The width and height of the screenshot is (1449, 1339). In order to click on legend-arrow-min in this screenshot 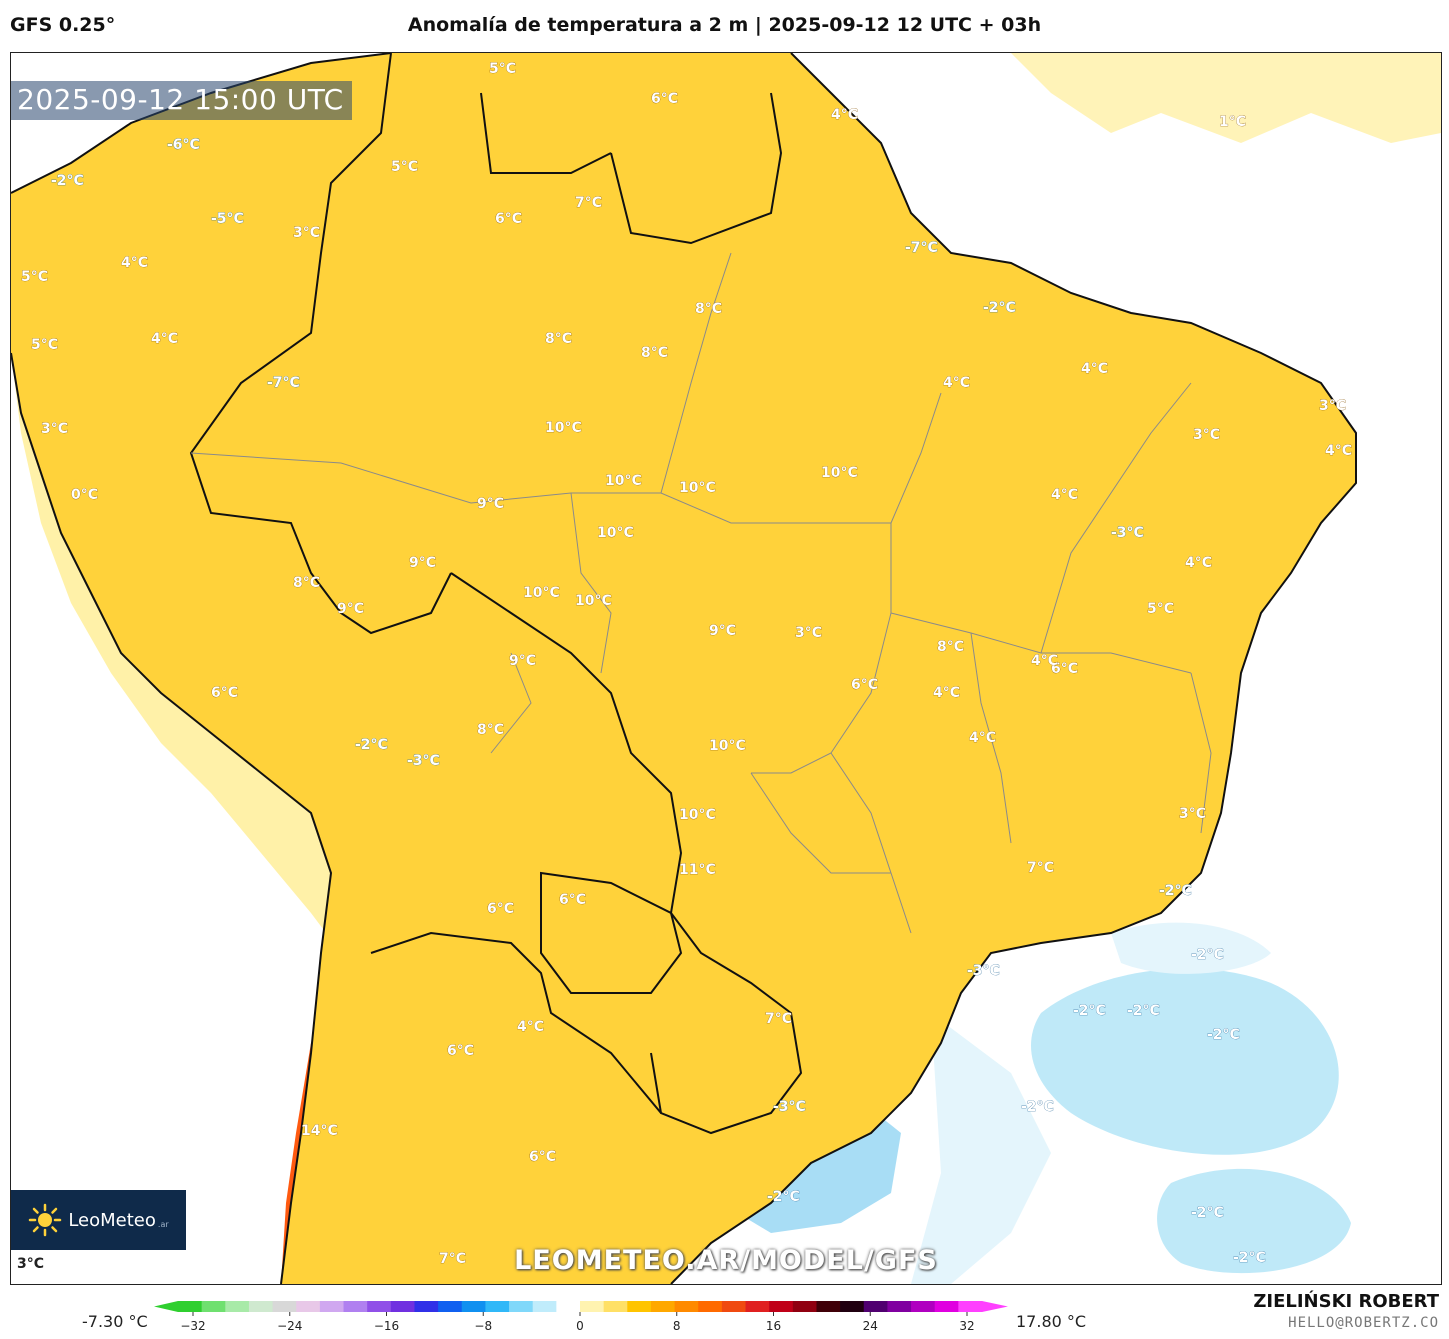, I will do `click(166, 1306)`.